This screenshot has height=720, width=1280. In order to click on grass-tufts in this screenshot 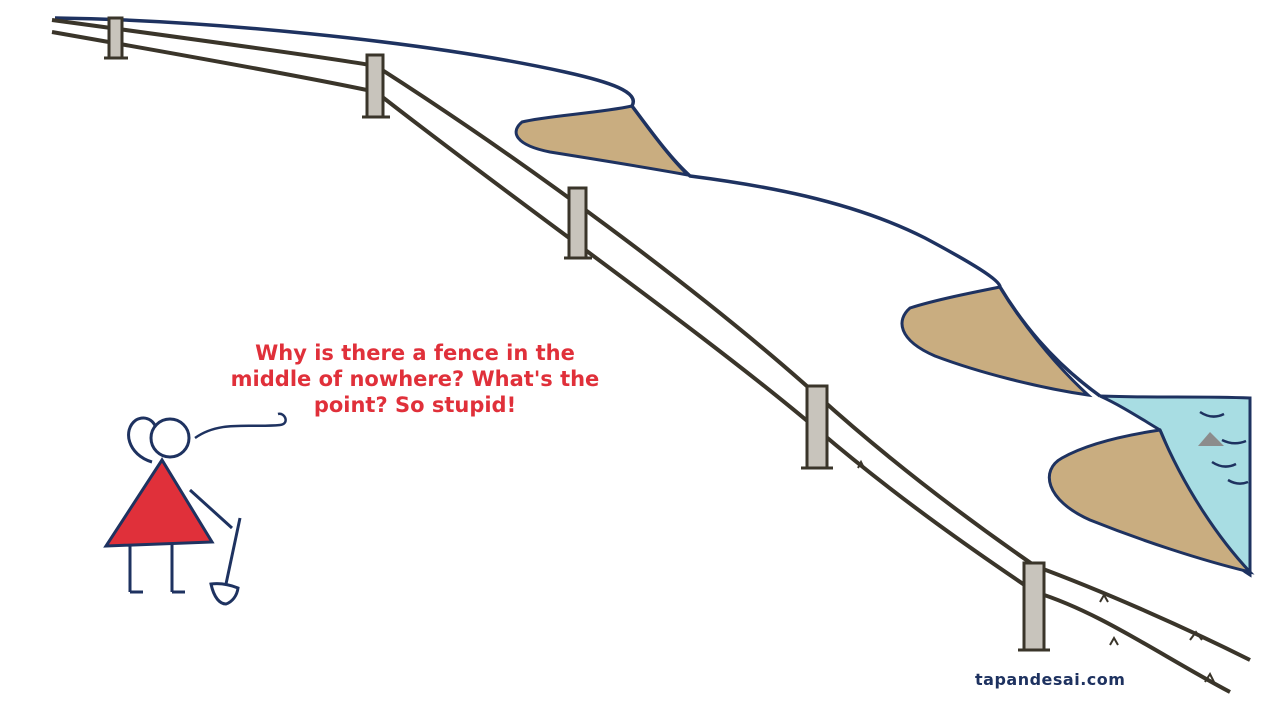, I will do `click(1036, 571)`.